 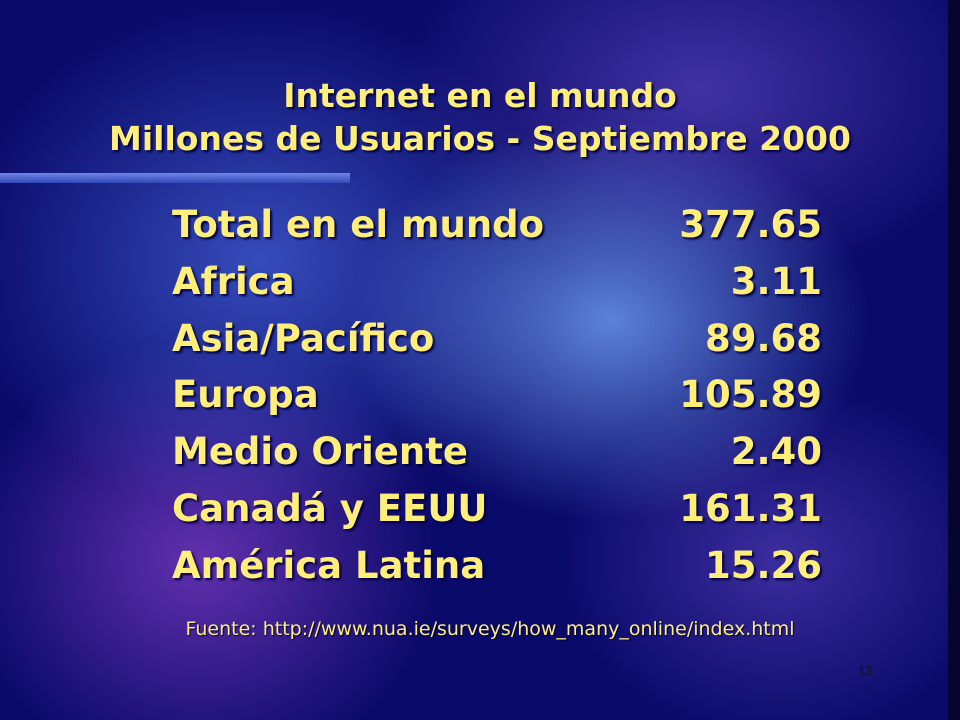 What do you see at coordinates (245, 395) in the screenshot?
I see `row-label: Europa` at bounding box center [245, 395].